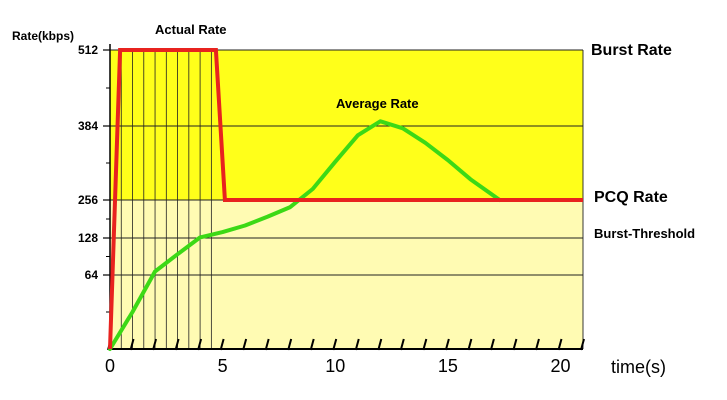  I want to click on burst-threshold-annotation: Burst-Threshold, so click(644, 233).